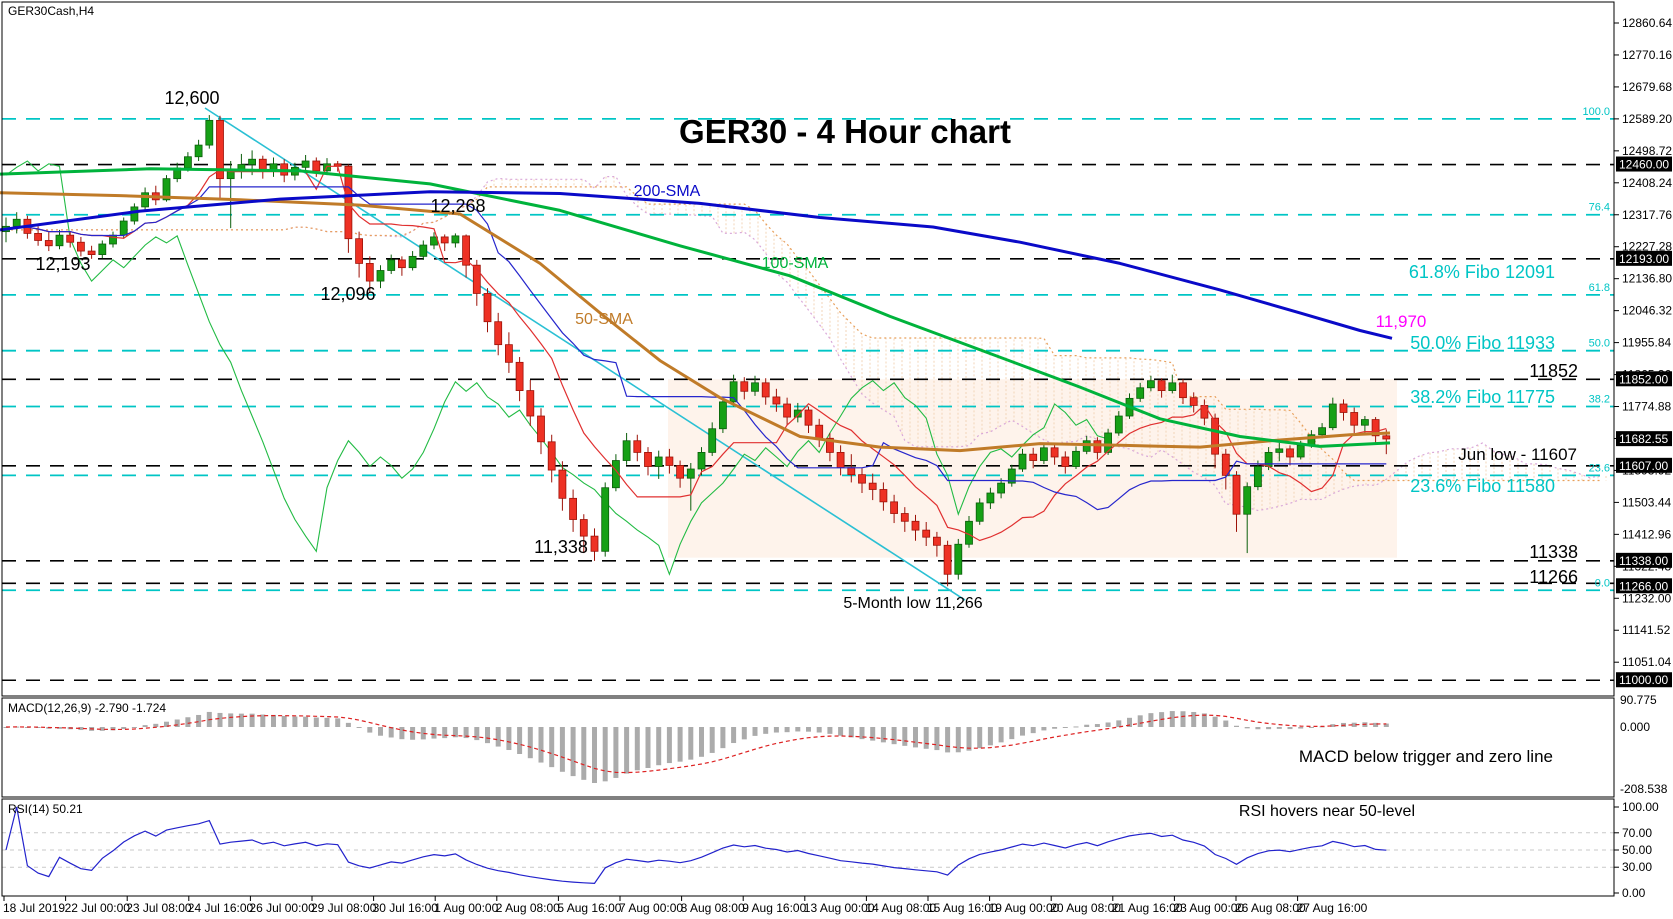 The image size is (1673, 919). What do you see at coordinates (1646, 662) in the screenshot?
I see `price-tick-label: 11051.04` at bounding box center [1646, 662].